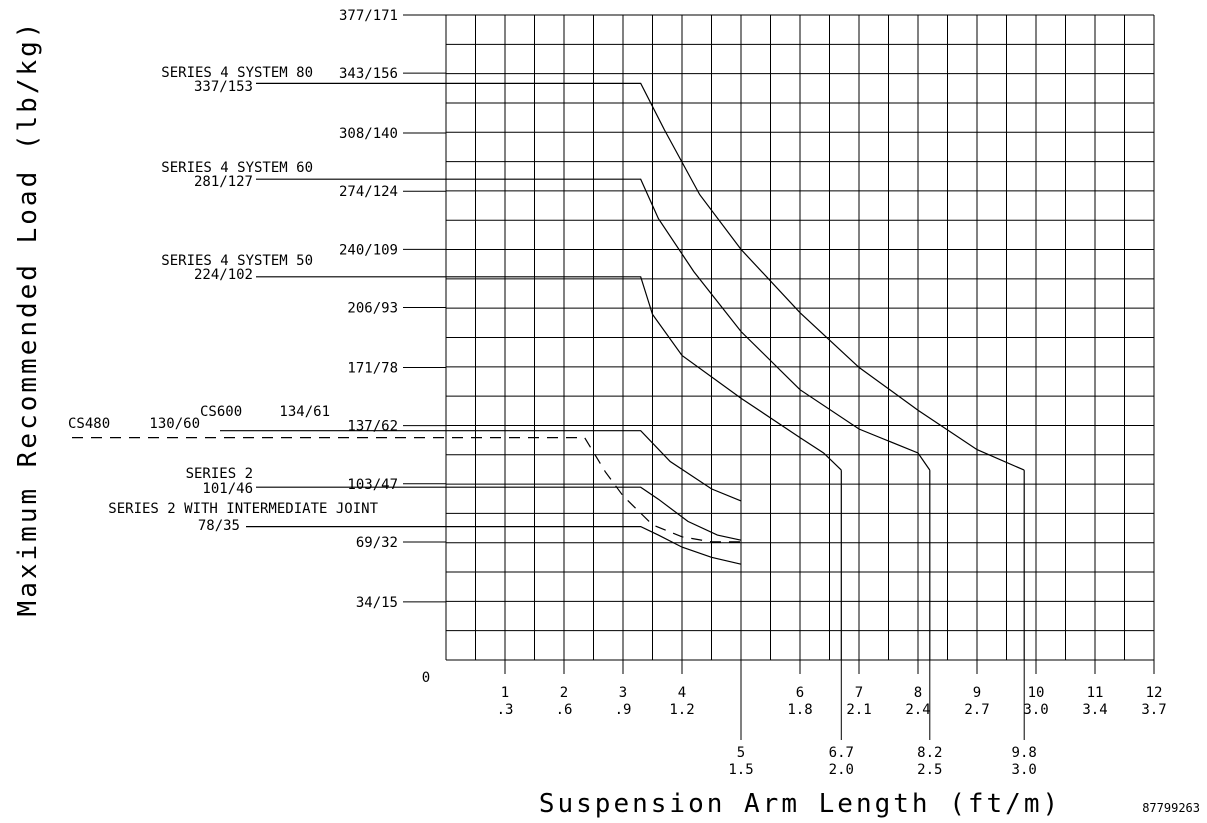 This screenshot has height=823, width=1207. I want to click on x-extended-label-ft: 5, so click(741, 753).